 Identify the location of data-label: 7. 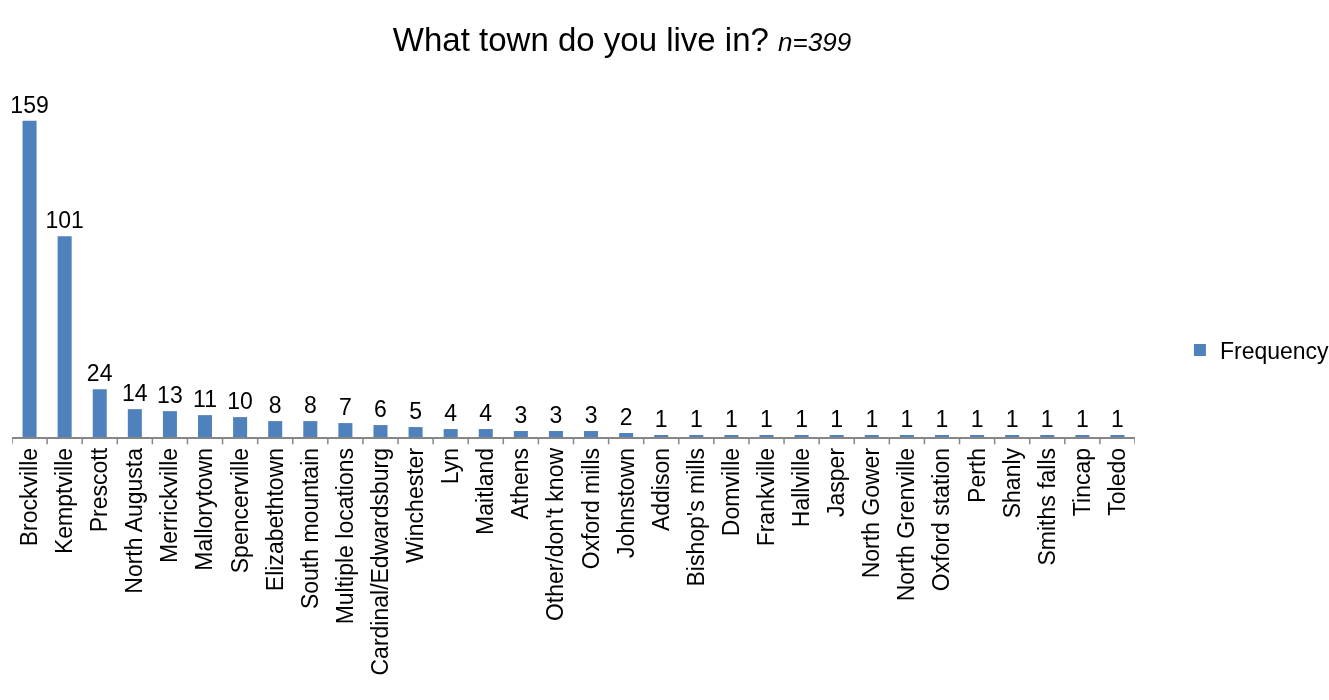
(345, 407).